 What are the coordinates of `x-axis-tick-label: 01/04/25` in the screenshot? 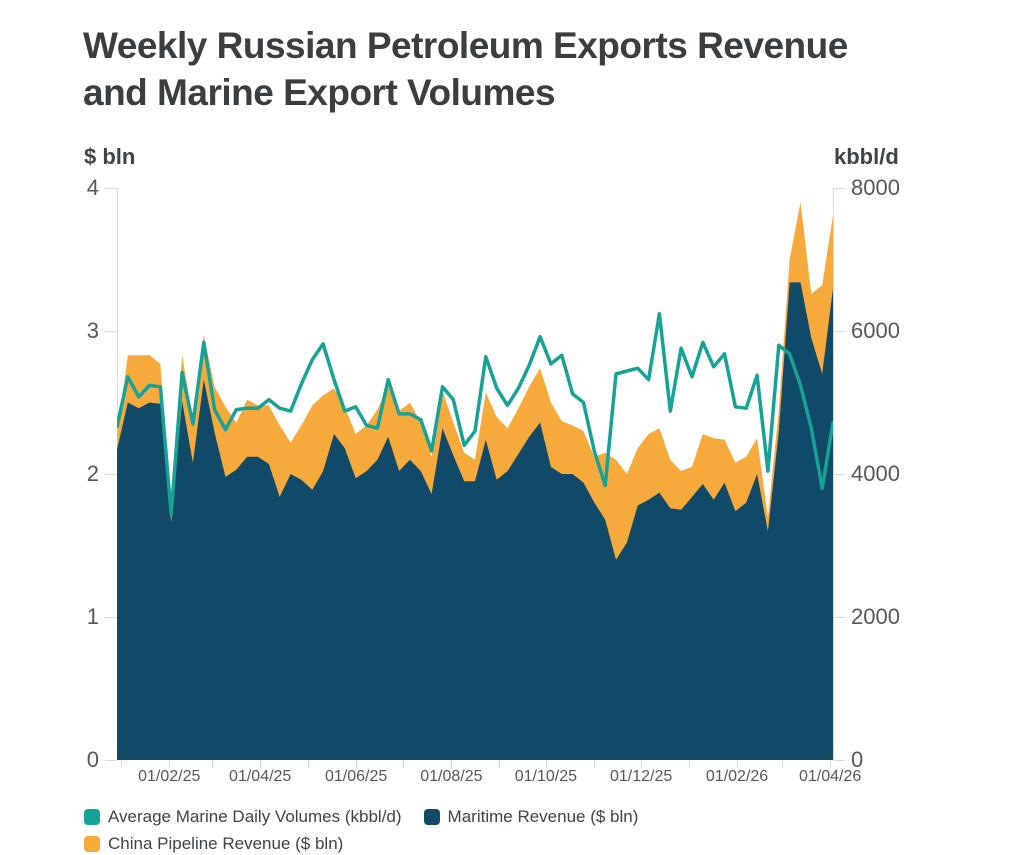 It's located at (260, 776).